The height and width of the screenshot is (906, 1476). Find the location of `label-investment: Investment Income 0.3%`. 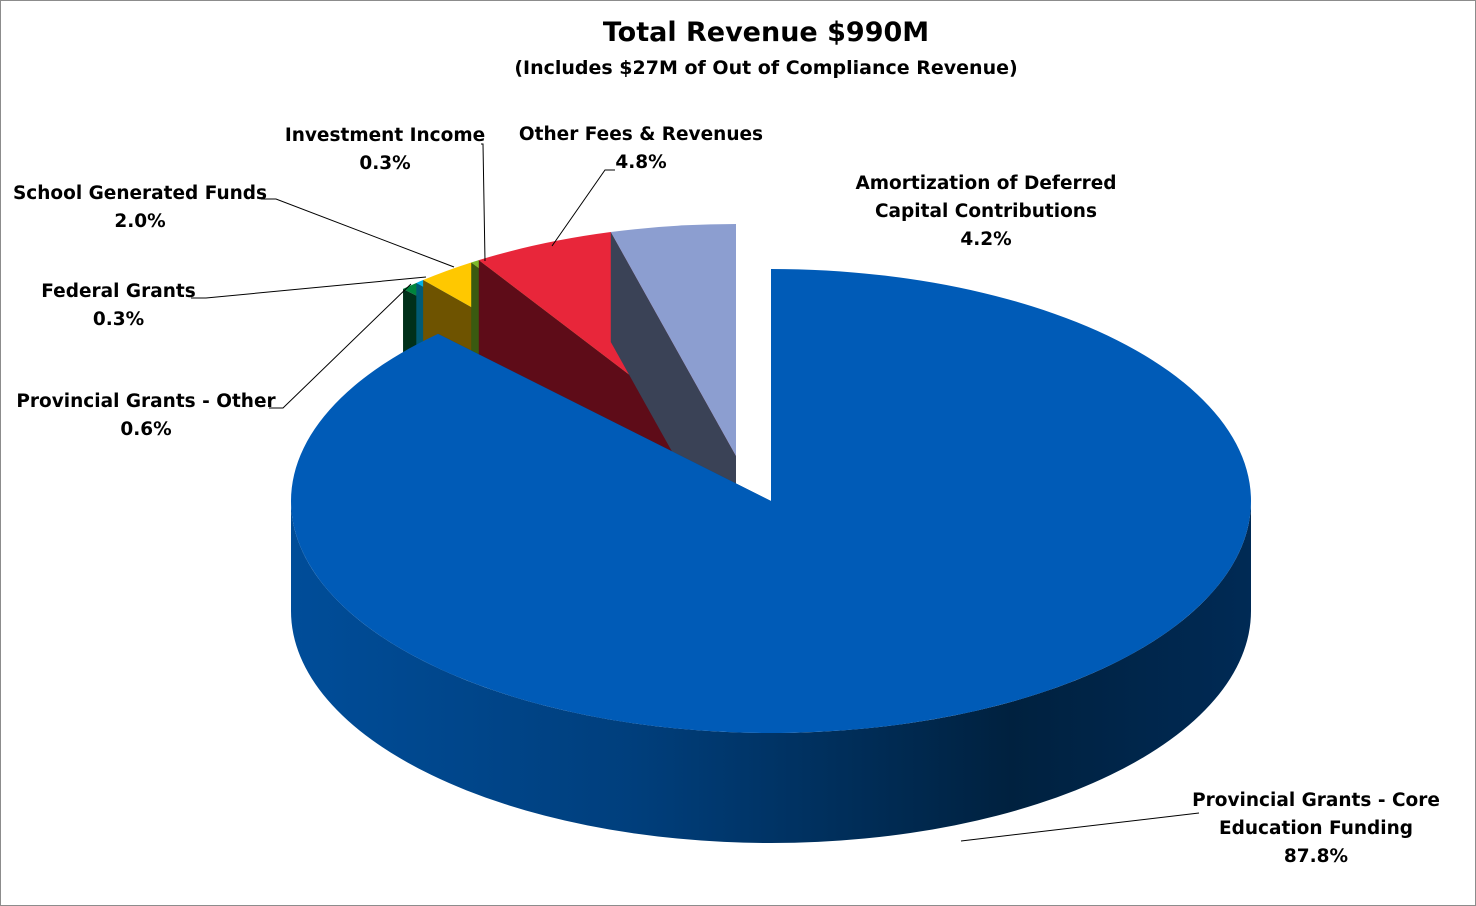

label-investment: Investment Income 0.3% is located at coordinates (385, 149).